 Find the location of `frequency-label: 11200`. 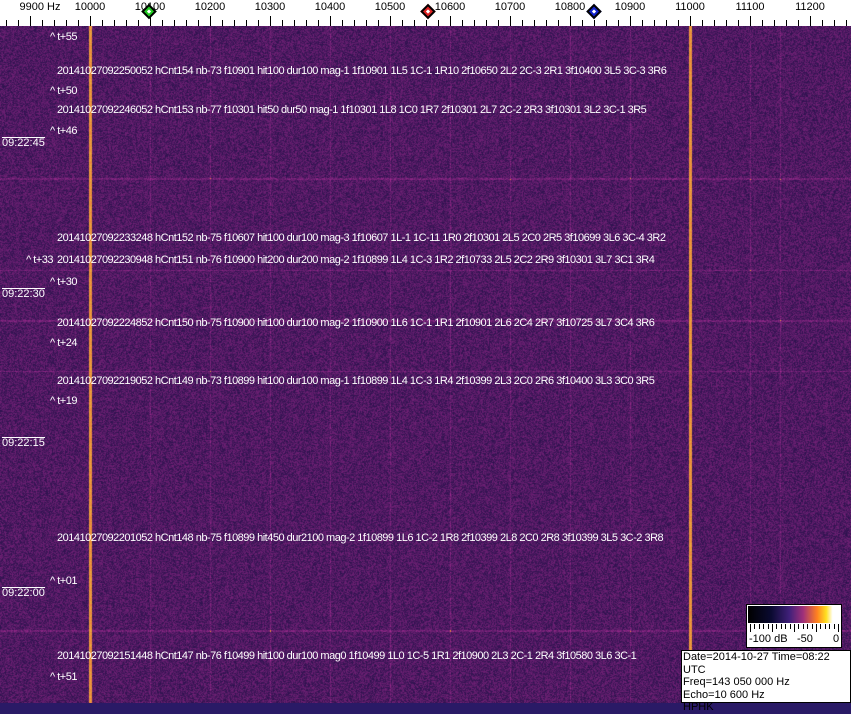

frequency-label: 11200 is located at coordinates (810, 7).